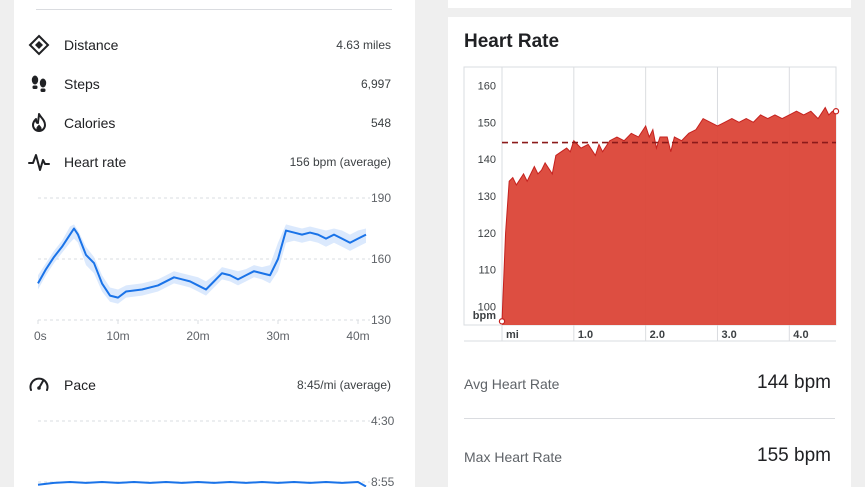 This screenshot has height=487, width=865. I want to click on max-heart-rate-row: Max Heart Rate 155 bpm, so click(649, 466).